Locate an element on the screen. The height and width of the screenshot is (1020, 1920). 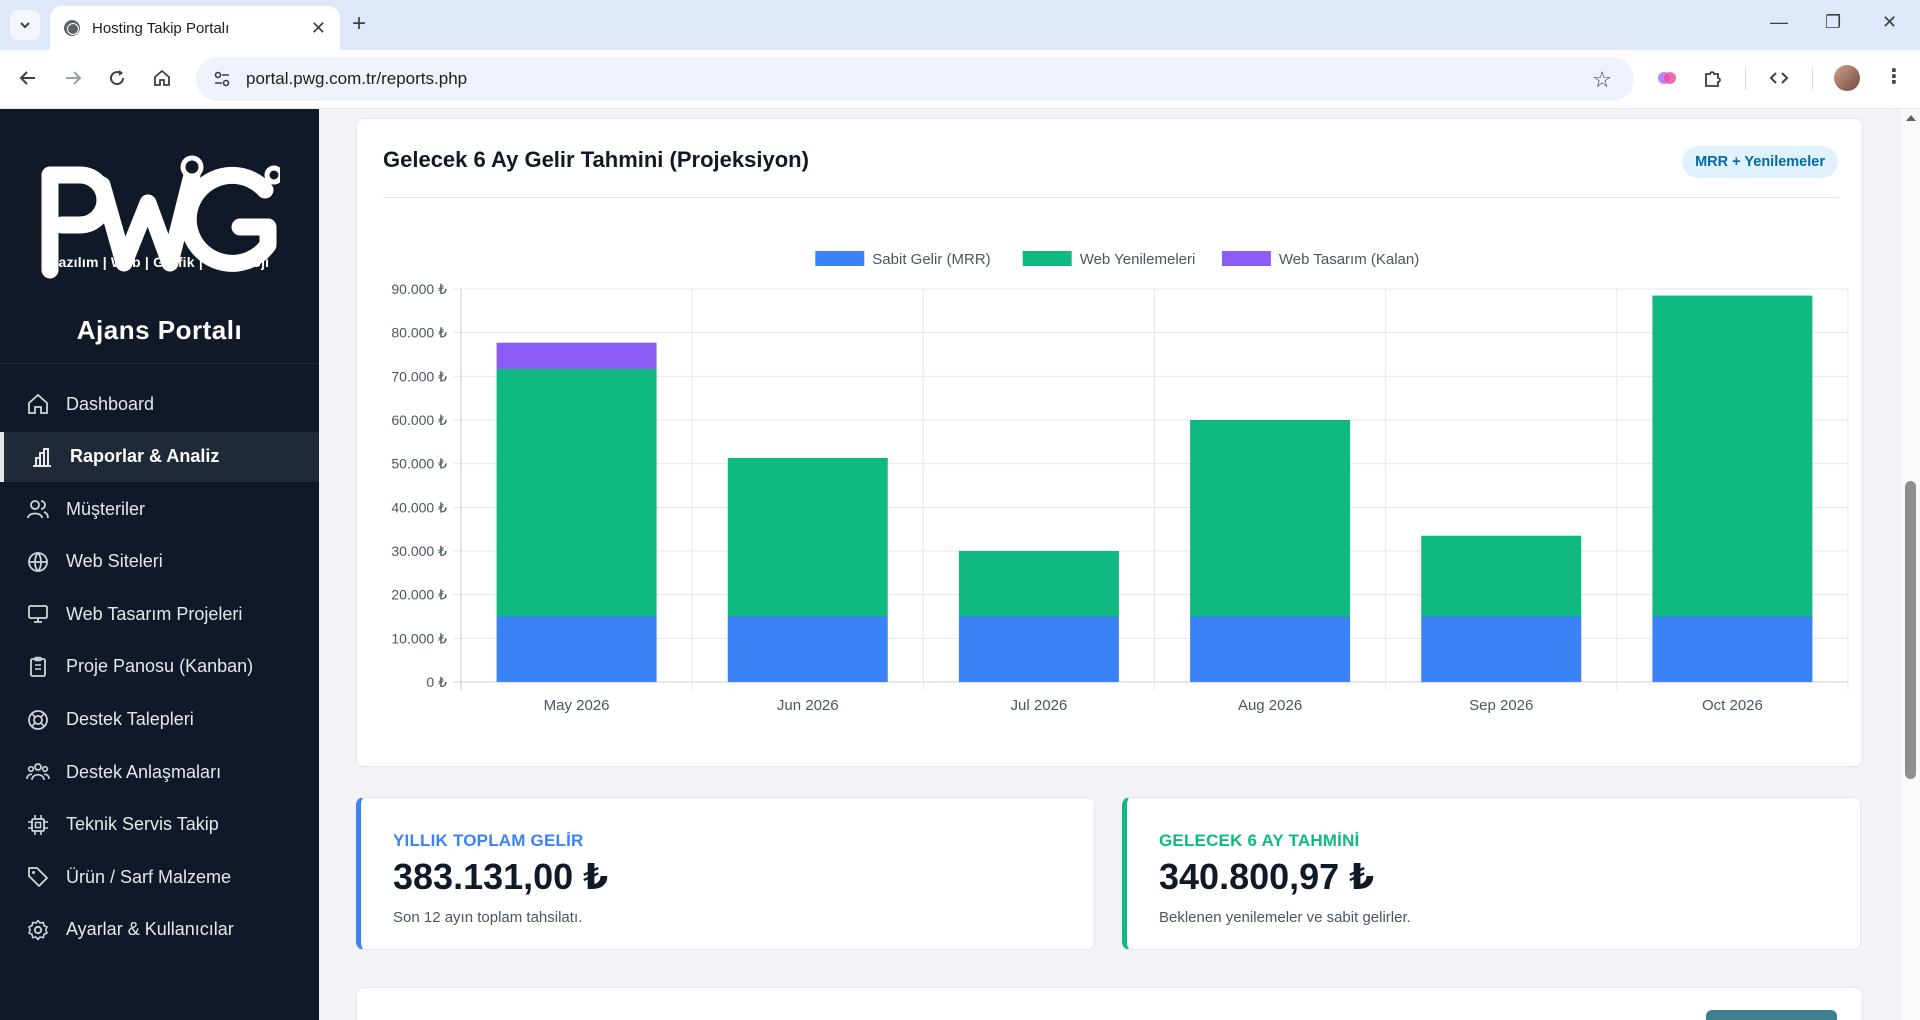
stat-label: YILLIK TOPLAM GELİR is located at coordinates (488, 840).